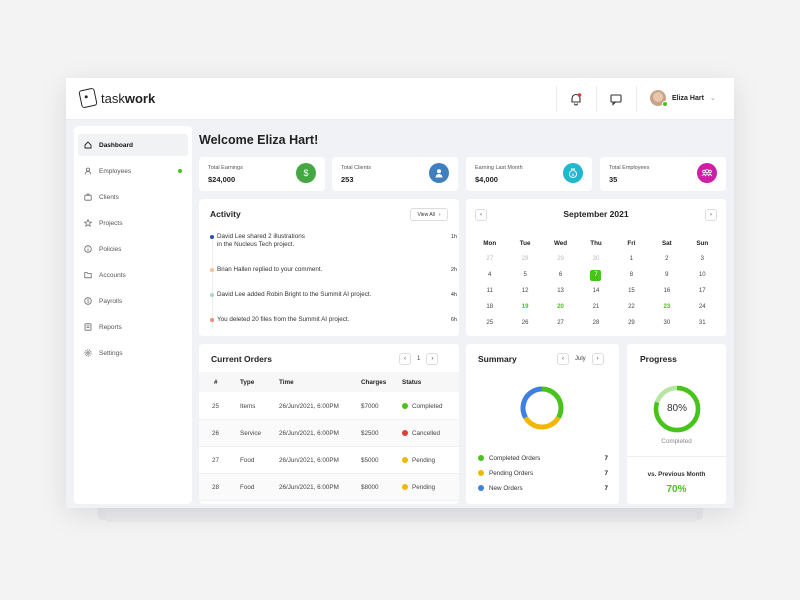 The height and width of the screenshot is (600, 800). Describe the element at coordinates (133, 249) in the screenshot. I see `sidebar-item-policies: Policies` at that location.